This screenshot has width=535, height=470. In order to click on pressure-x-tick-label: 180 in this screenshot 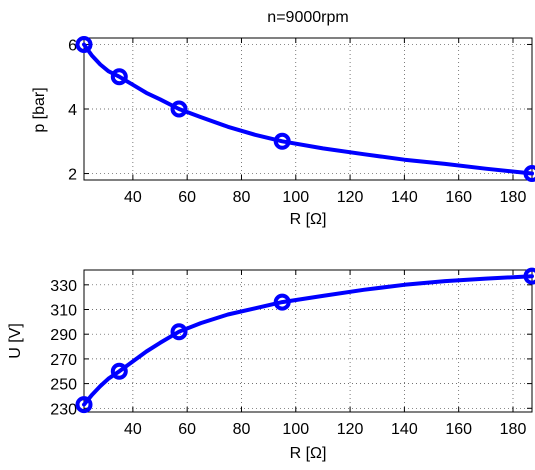, I will do `click(513, 197)`.